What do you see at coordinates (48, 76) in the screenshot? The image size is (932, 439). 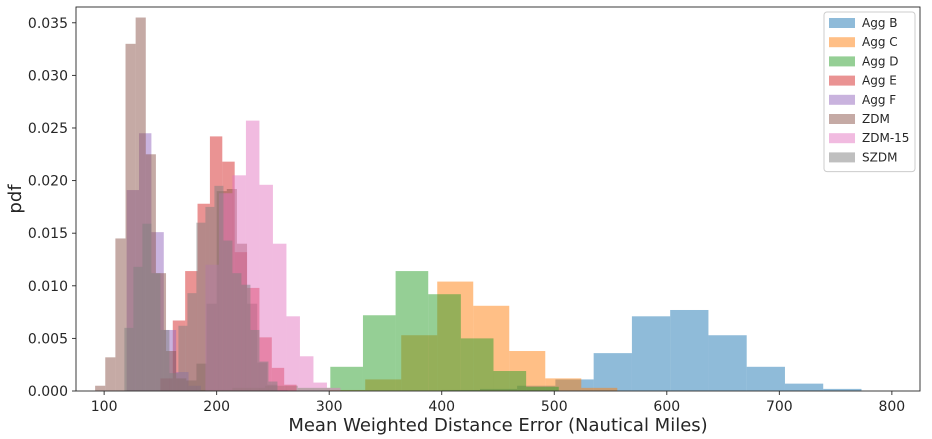 I see `y-tick-label: 0.030` at bounding box center [48, 76].